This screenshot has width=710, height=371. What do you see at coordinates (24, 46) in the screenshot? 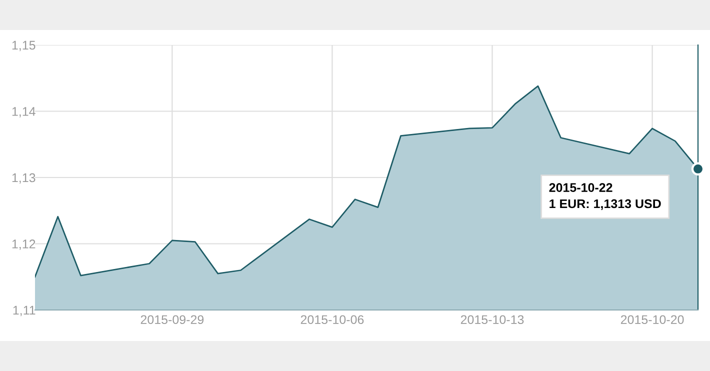
I see `y-tick-label: 1,15` at bounding box center [24, 46].